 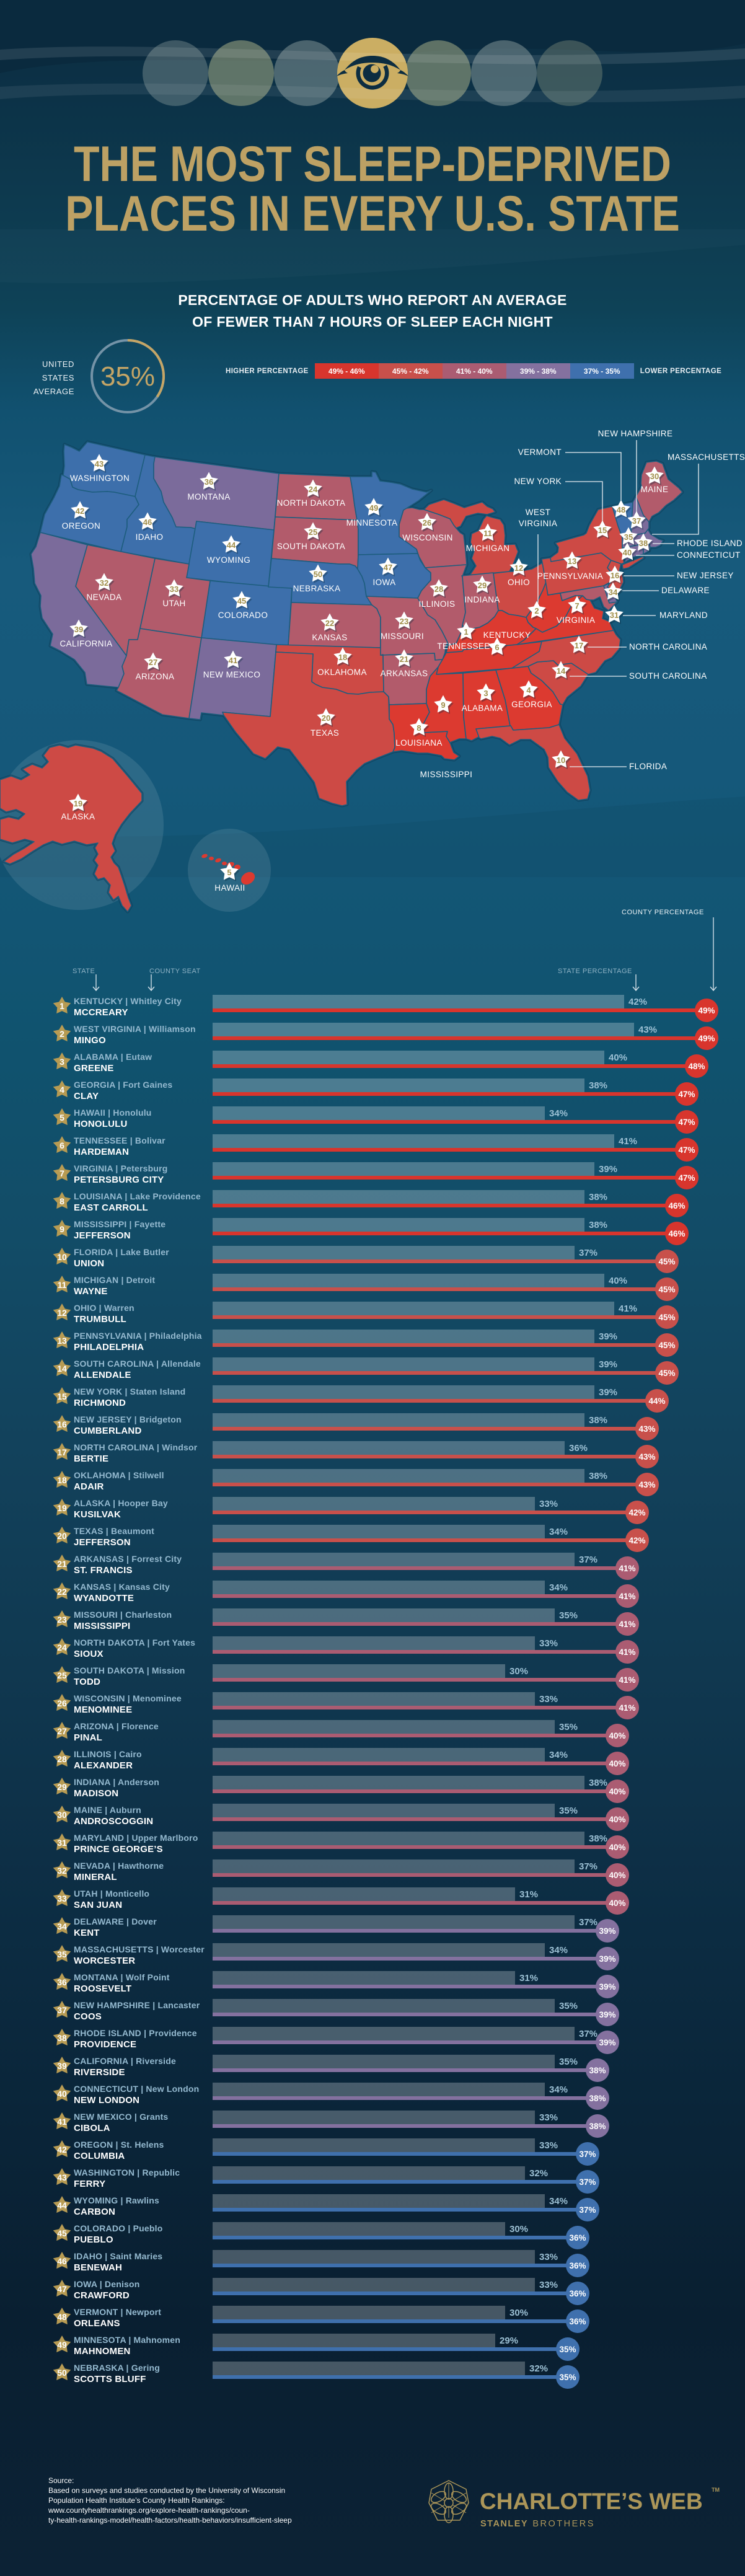 What do you see at coordinates (577, 606) in the screenshot?
I see `svg-text: 7` at bounding box center [577, 606].